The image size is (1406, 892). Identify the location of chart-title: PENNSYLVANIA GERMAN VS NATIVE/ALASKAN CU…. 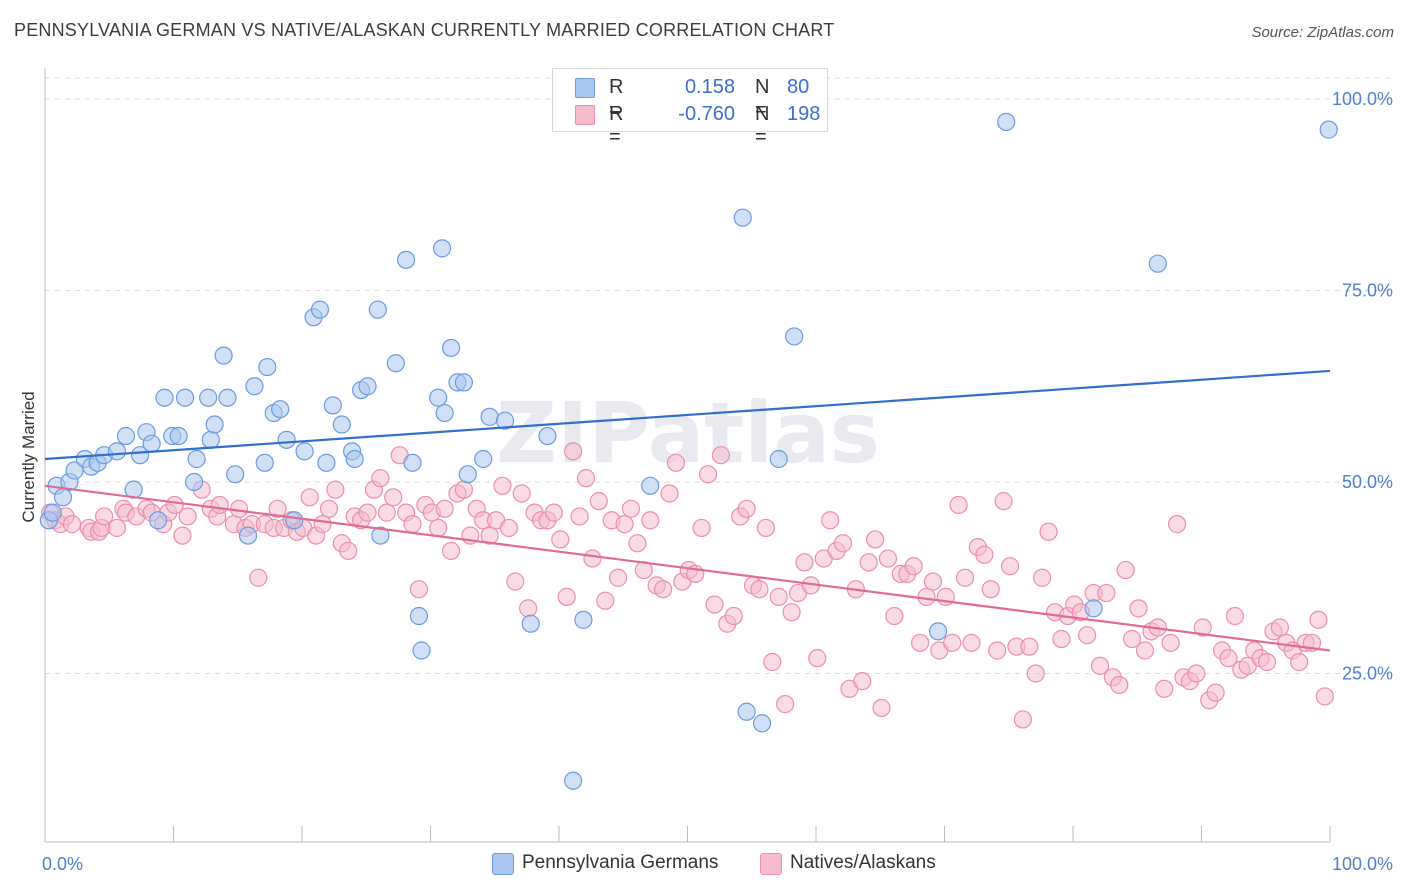
(424, 30).